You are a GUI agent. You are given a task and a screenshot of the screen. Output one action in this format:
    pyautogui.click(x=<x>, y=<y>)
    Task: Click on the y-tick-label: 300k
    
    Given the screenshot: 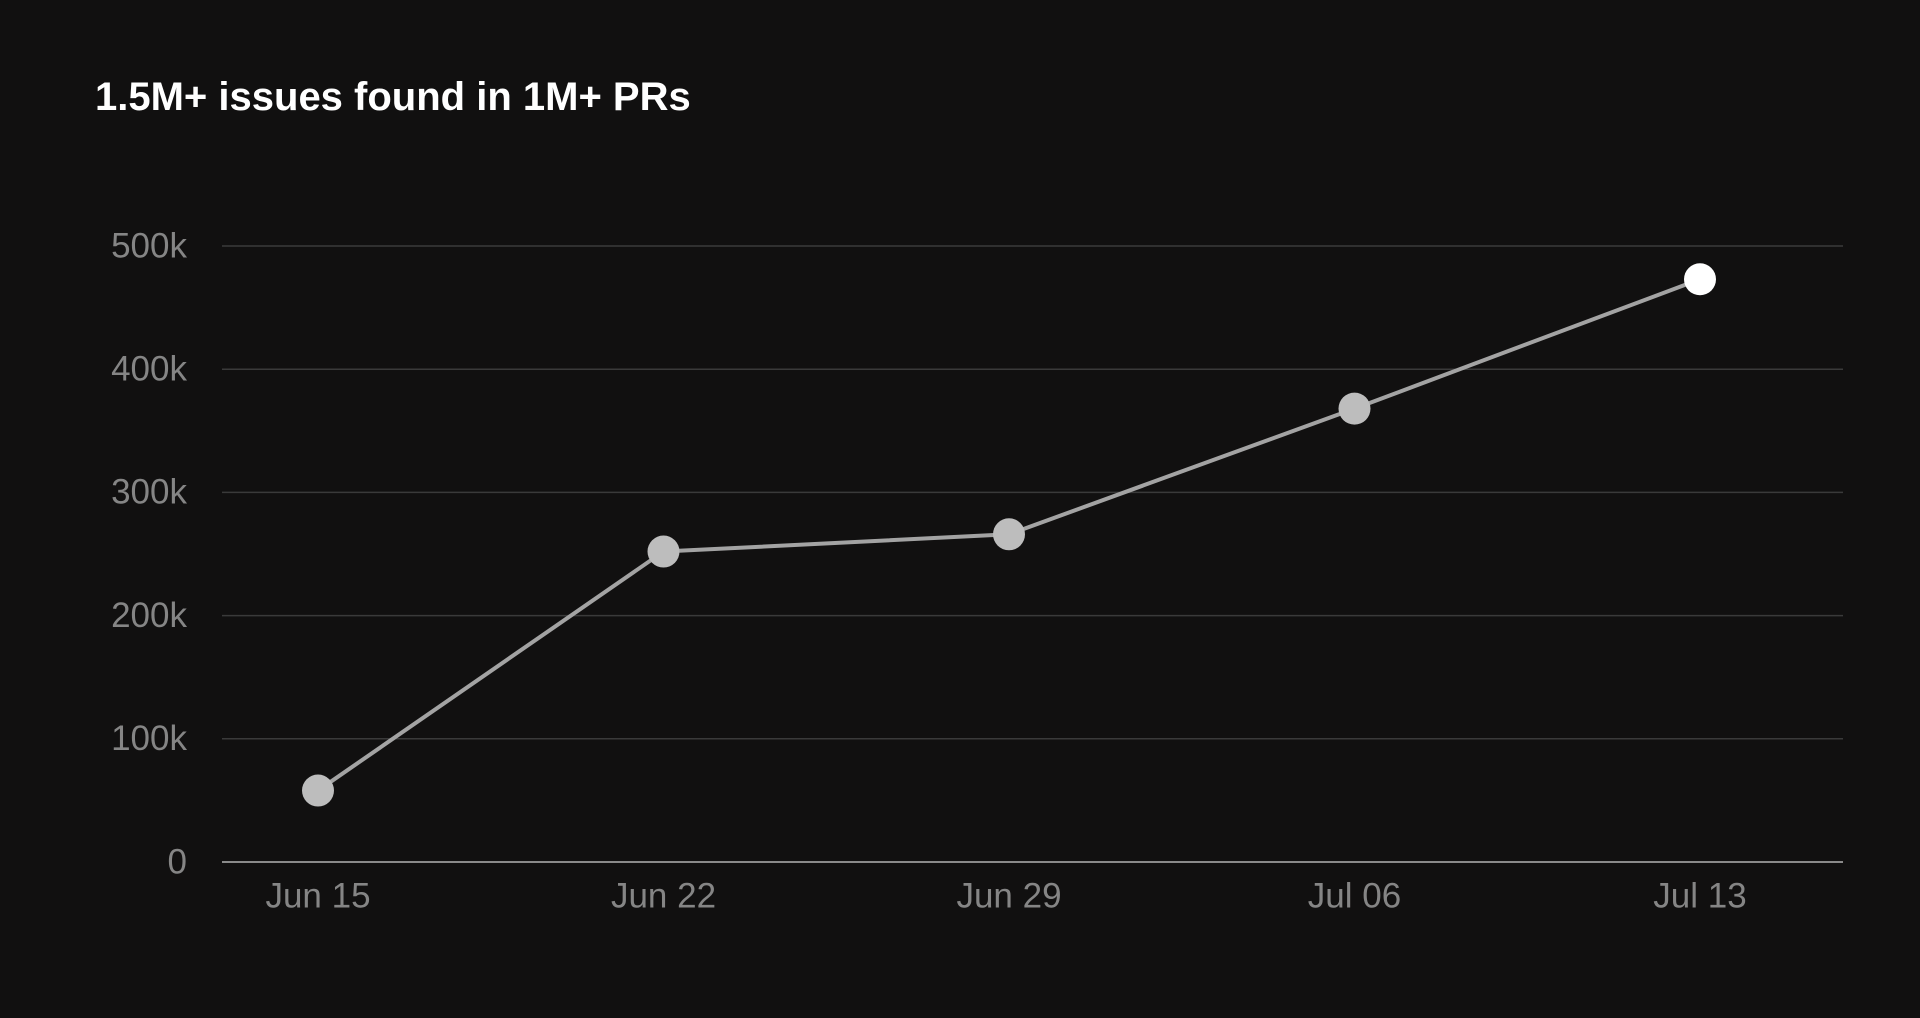 What is the action you would take?
    pyautogui.click(x=149, y=492)
    